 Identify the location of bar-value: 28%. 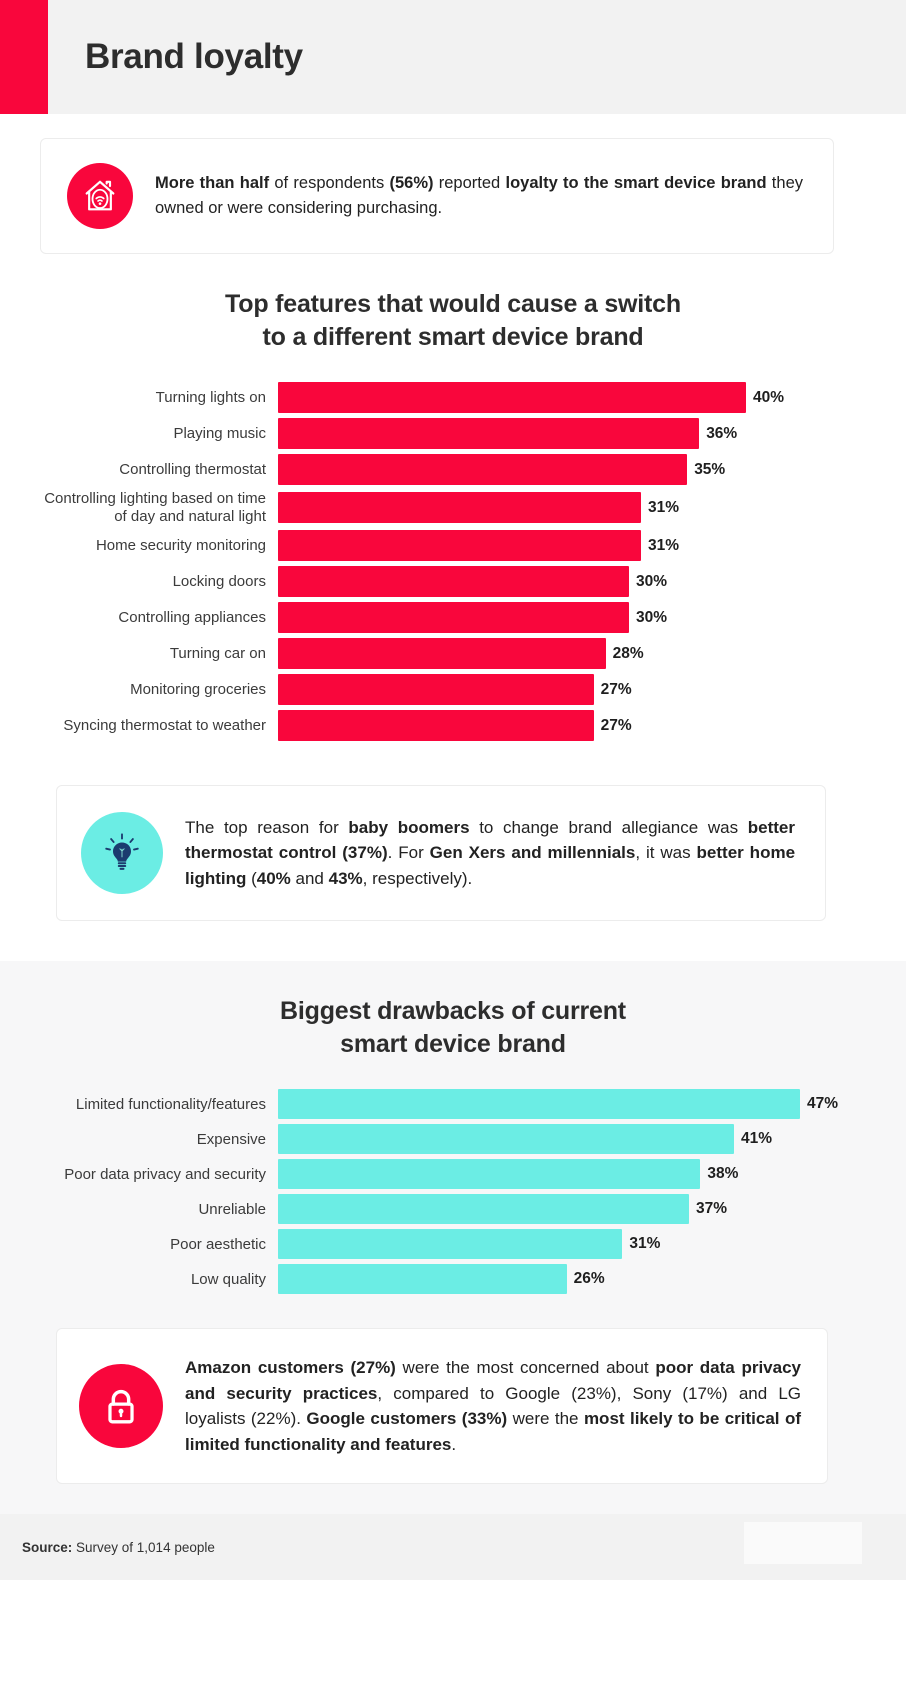
(628, 653).